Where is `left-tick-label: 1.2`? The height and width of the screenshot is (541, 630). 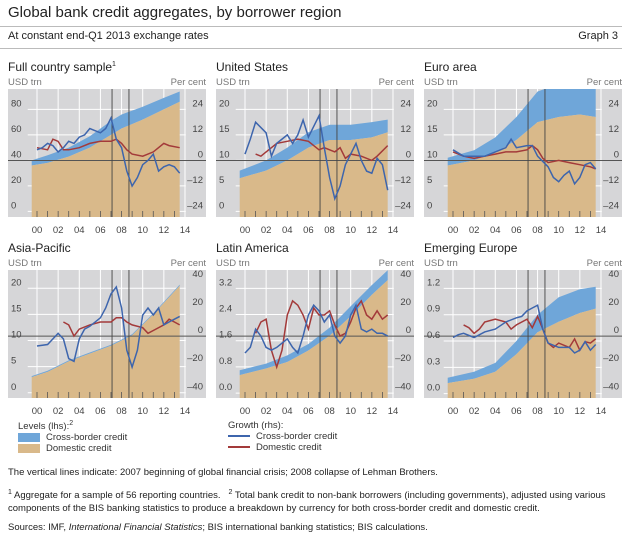 left-tick-label: 1.2 is located at coordinates (433, 282).